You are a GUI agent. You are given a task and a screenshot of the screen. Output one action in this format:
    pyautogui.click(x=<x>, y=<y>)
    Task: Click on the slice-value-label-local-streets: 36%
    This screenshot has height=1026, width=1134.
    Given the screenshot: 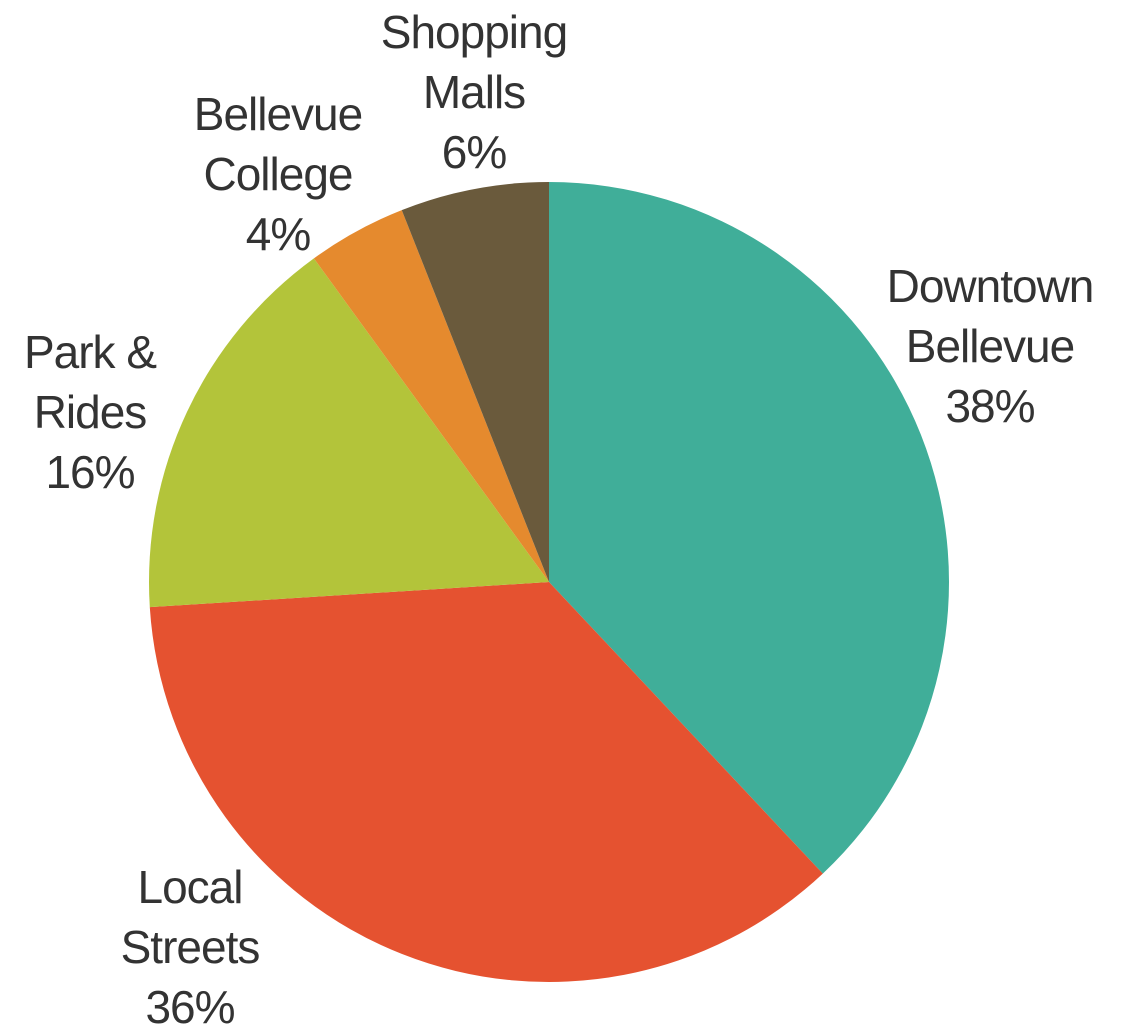 What is the action you would take?
    pyautogui.click(x=189, y=1003)
    